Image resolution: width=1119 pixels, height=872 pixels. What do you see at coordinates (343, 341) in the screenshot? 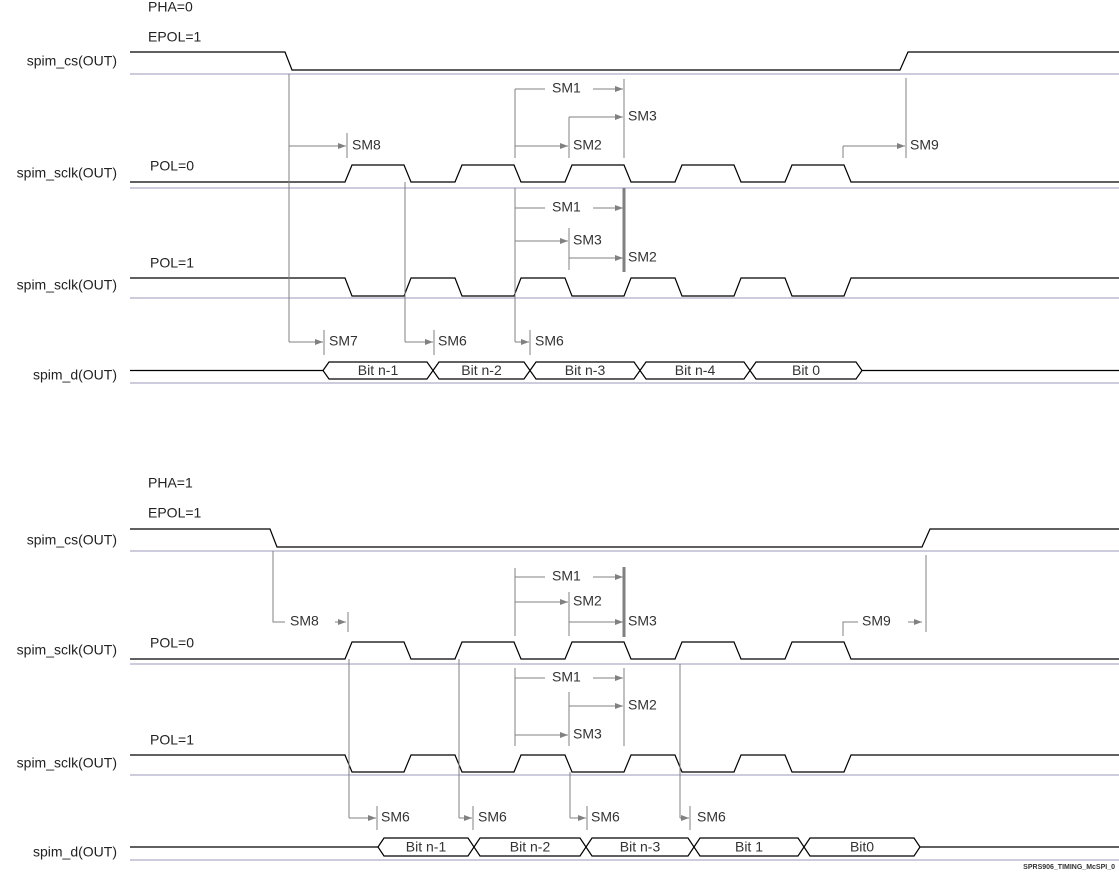
I see `timing-label-sm7: SM7` at bounding box center [343, 341].